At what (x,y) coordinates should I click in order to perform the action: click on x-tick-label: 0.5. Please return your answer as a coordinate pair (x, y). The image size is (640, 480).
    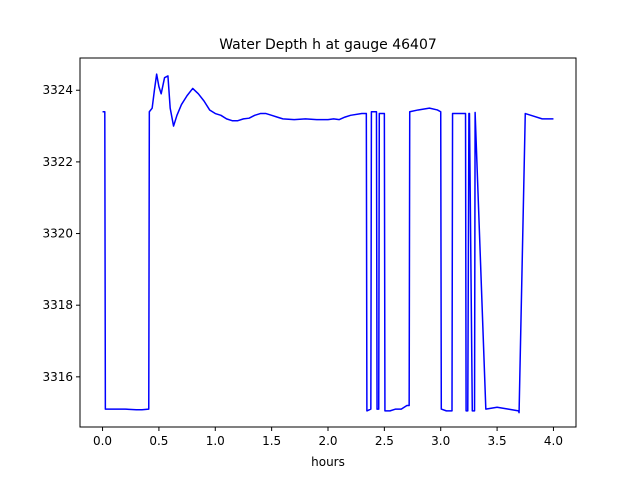
    Looking at the image, I should click on (158, 441).